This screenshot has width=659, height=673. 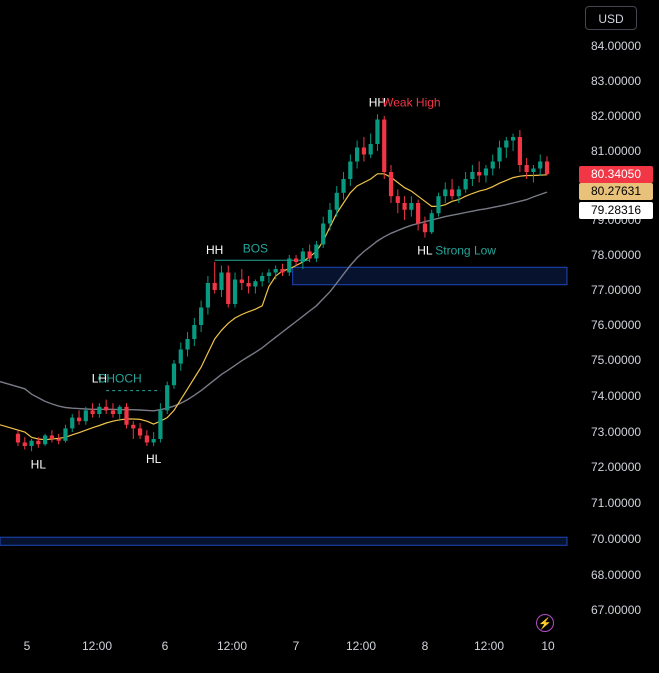 What do you see at coordinates (616, 610) in the screenshot?
I see `y-tick-label: 67.00000` at bounding box center [616, 610].